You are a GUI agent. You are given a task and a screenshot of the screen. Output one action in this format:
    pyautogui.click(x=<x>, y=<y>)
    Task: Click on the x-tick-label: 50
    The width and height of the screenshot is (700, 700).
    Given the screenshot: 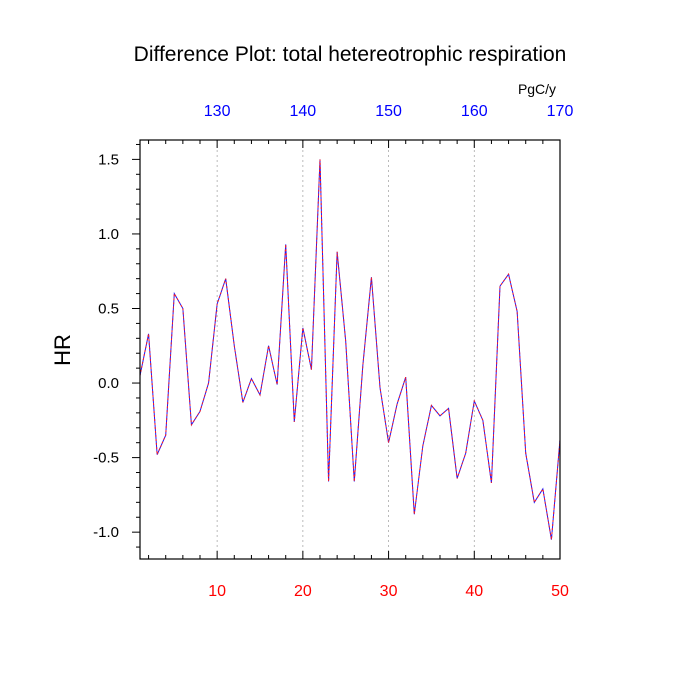 What is the action you would take?
    pyautogui.click(x=560, y=591)
    